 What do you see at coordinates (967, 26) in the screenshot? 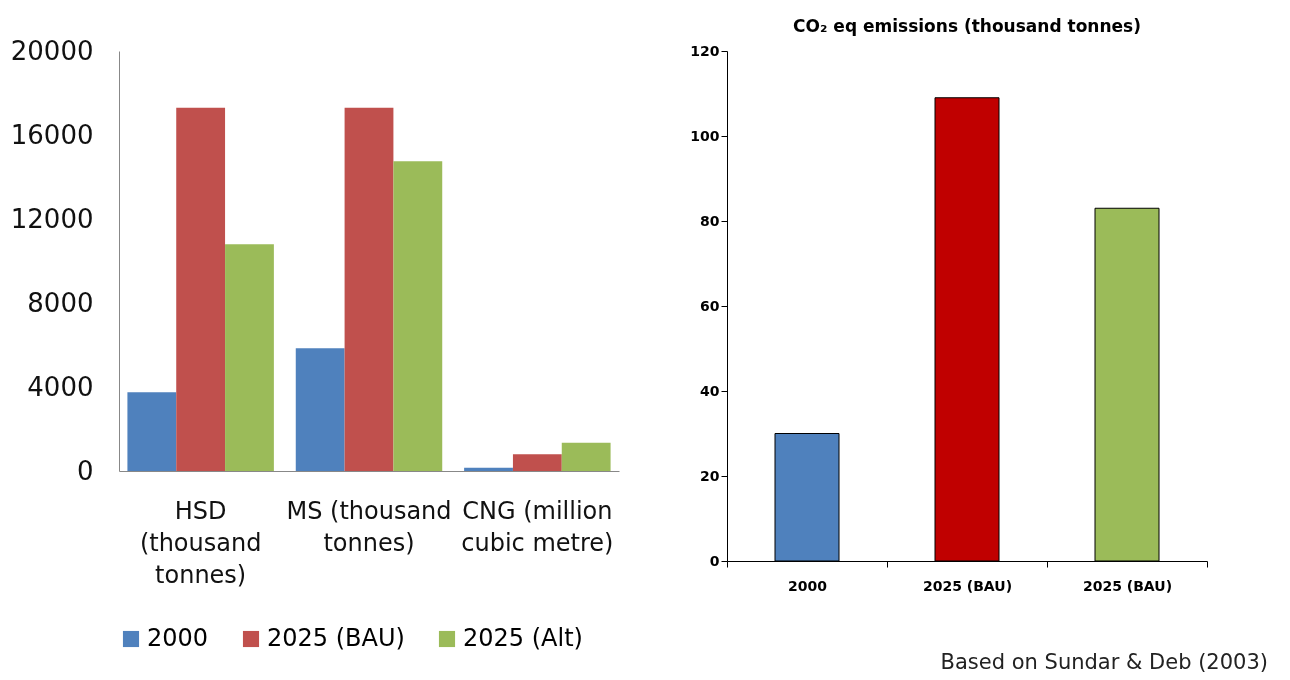
I see `chart-title: CO₂ eq emissions (thousand tonnes)` at bounding box center [967, 26].